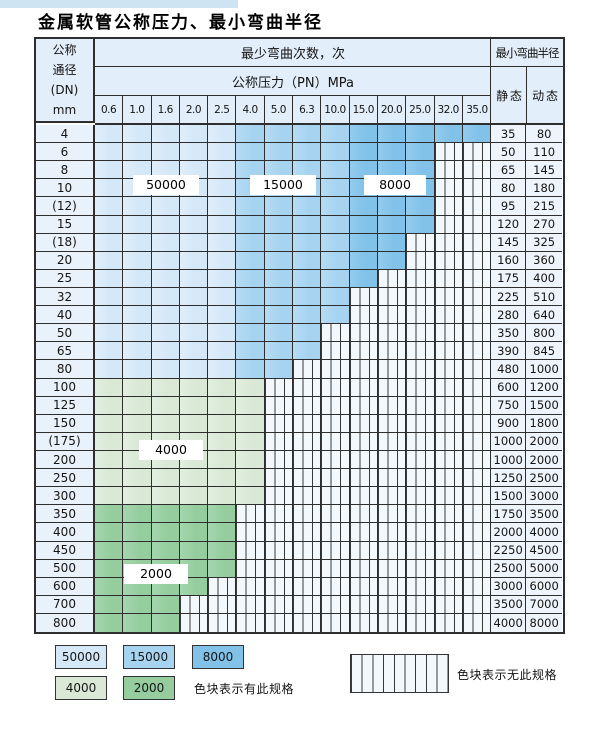  Describe the element at coordinates (299, 441) in the screenshot. I see `table-row: (175) 1000 2000` at that location.